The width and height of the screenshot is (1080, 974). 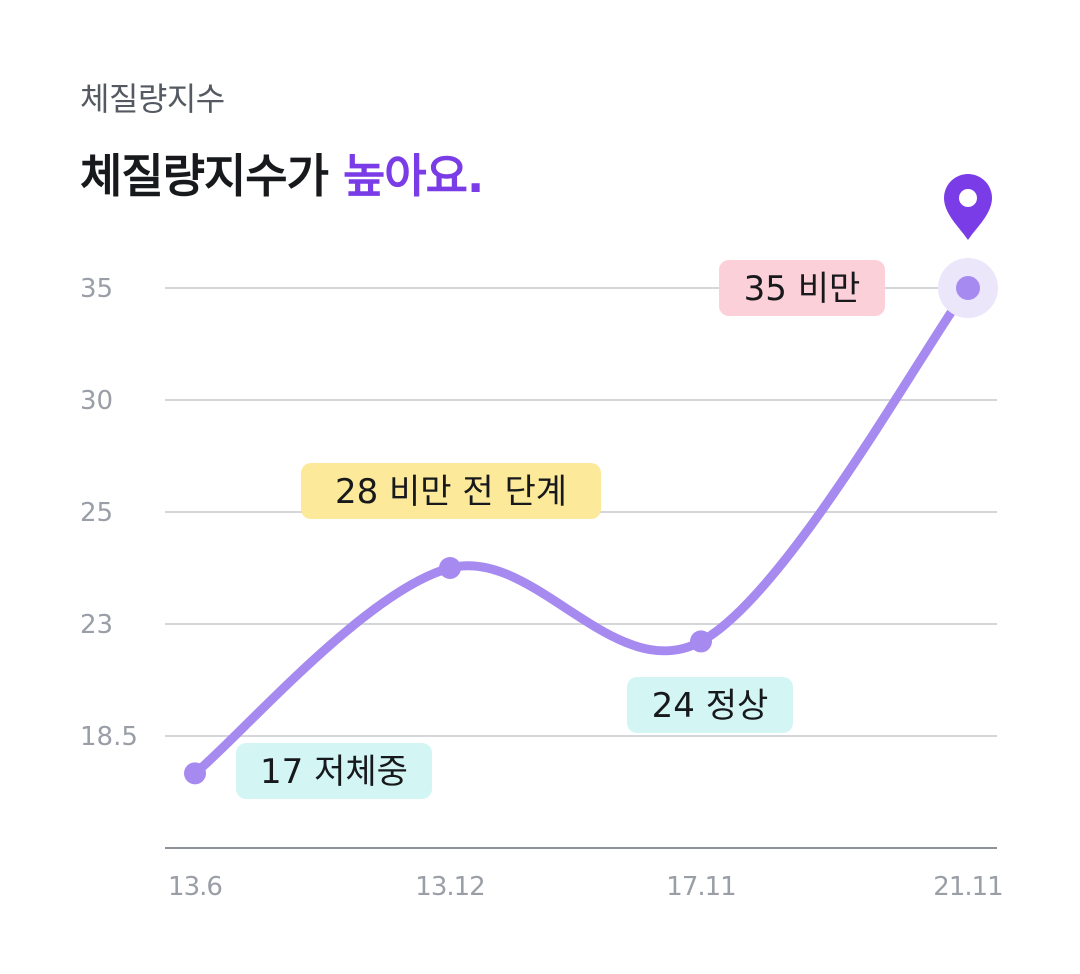 I want to click on headline-accent: 높아요., so click(x=413, y=176).